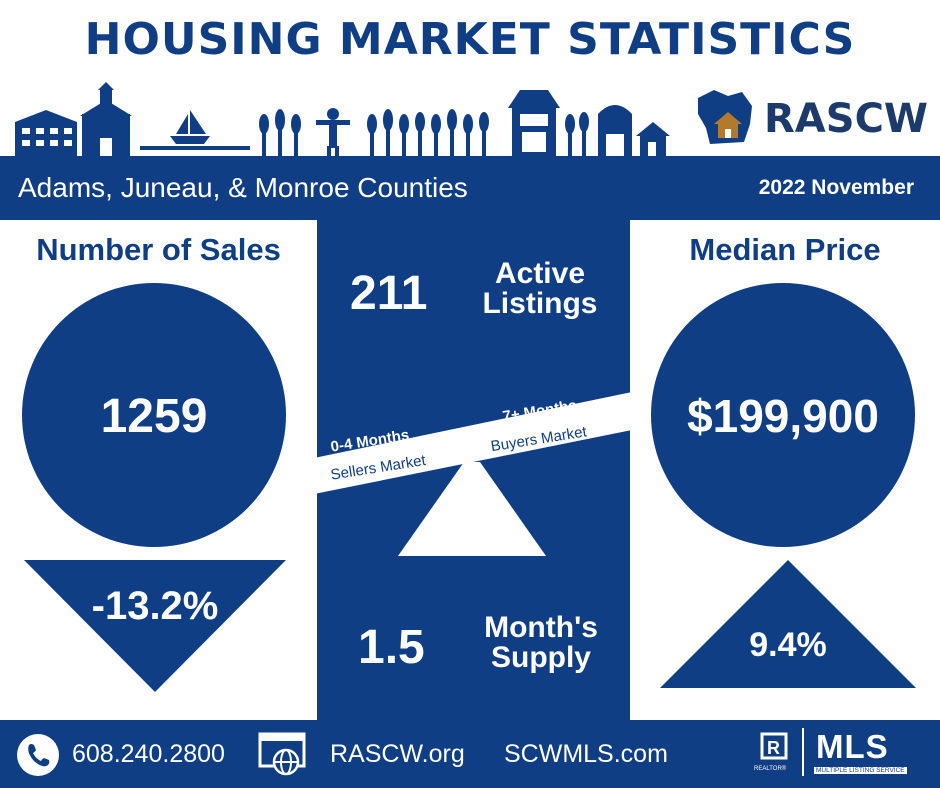 Image resolution: width=940 pixels, height=788 pixels. I want to click on rascw-website-link: RASCW.org, so click(397, 754).